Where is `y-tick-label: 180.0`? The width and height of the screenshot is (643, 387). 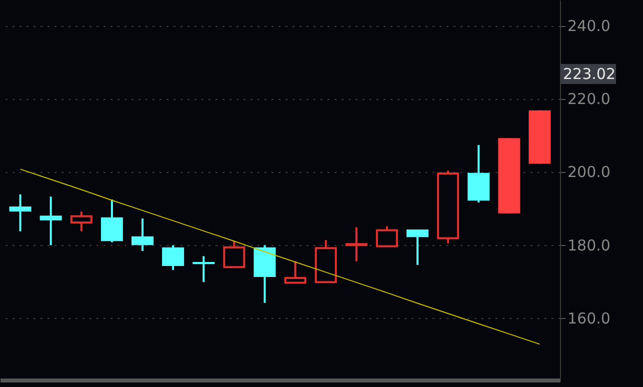 y-tick-label: 180.0 is located at coordinates (589, 245).